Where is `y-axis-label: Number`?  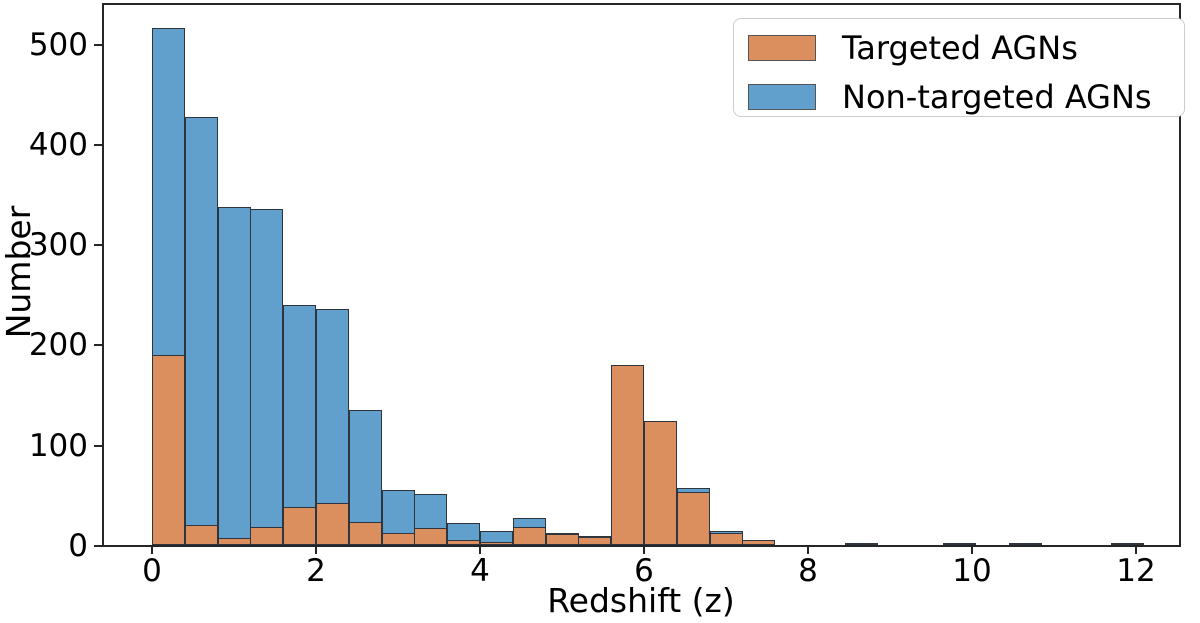
y-axis-label: Number is located at coordinates (19, 272).